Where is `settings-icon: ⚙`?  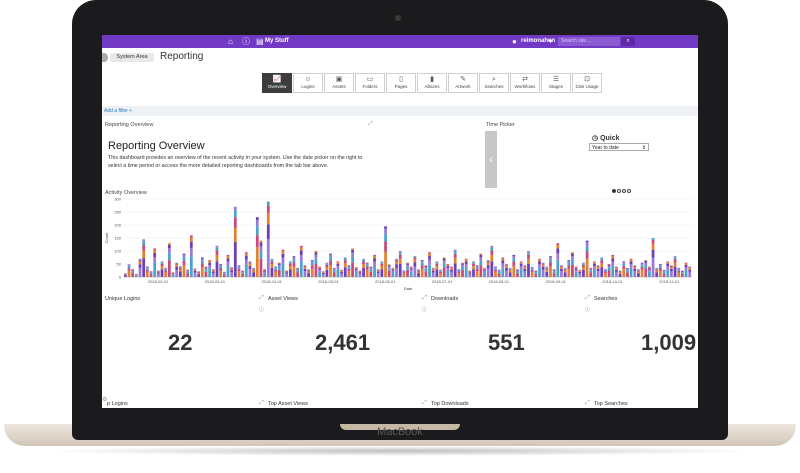 settings-icon: ⚙ is located at coordinates (105, 400).